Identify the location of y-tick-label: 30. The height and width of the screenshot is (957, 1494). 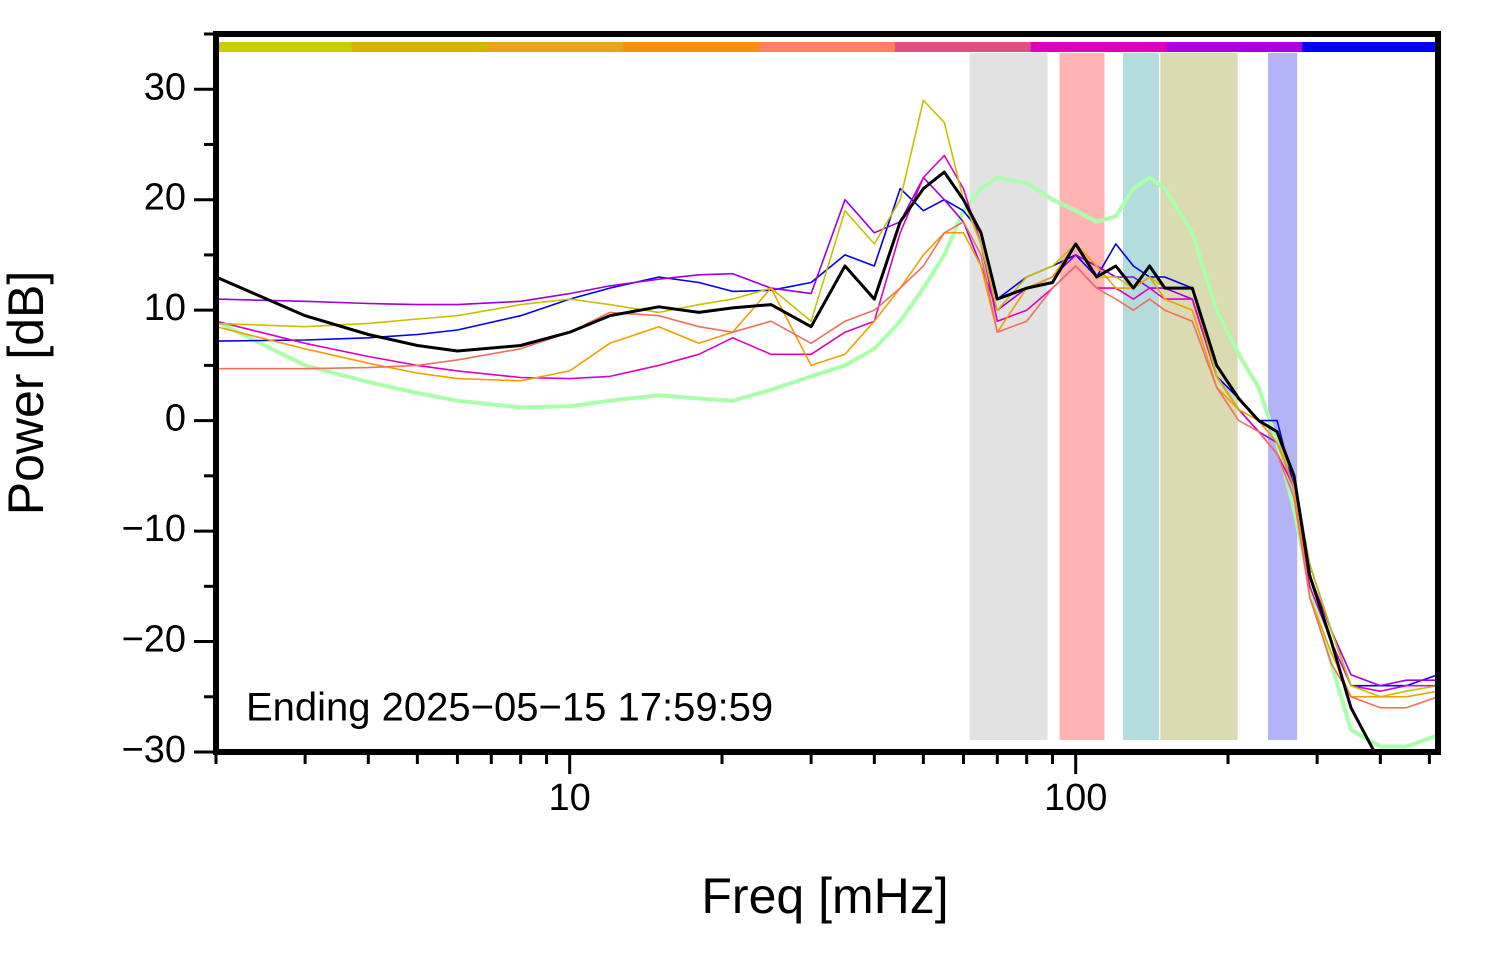
(165, 87).